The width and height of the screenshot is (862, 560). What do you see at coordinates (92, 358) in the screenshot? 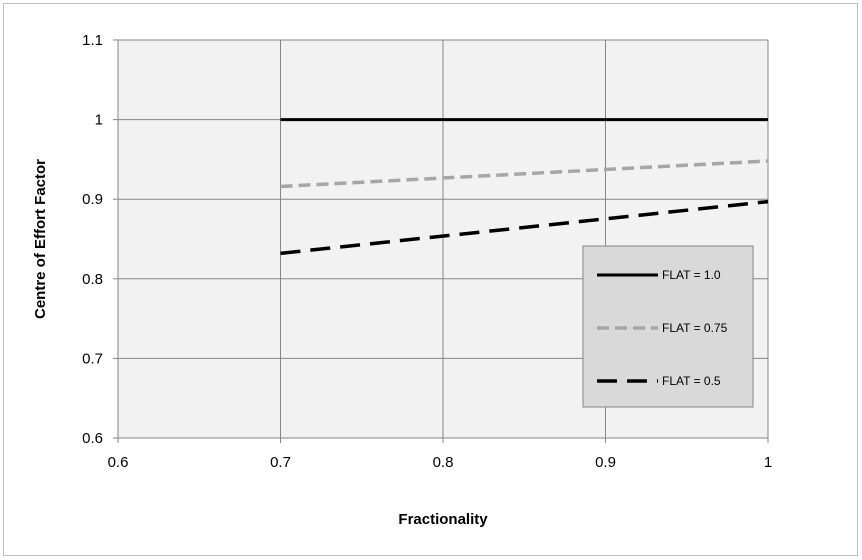
I see `y-tick-label: 0.7` at bounding box center [92, 358].